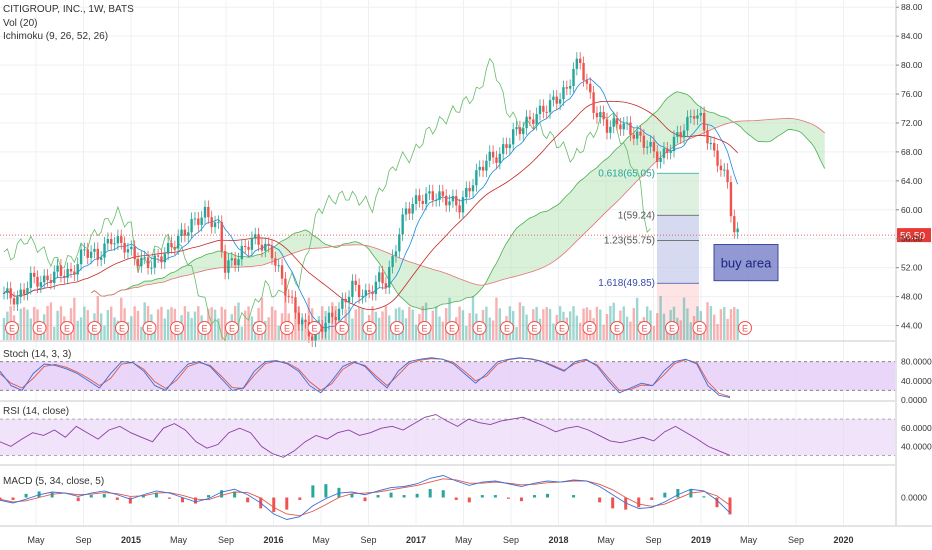 The image size is (932, 550). Describe the element at coordinates (912, 94) in the screenshot. I see `y-tick-label: 76.00` at that location.